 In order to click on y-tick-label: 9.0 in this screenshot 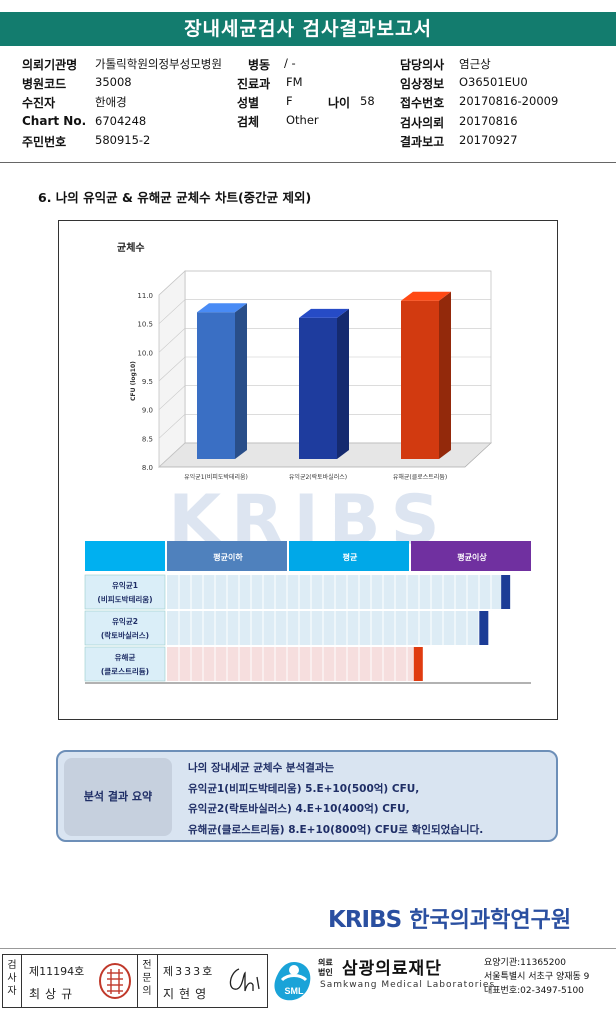, I will do `click(147, 411)`.